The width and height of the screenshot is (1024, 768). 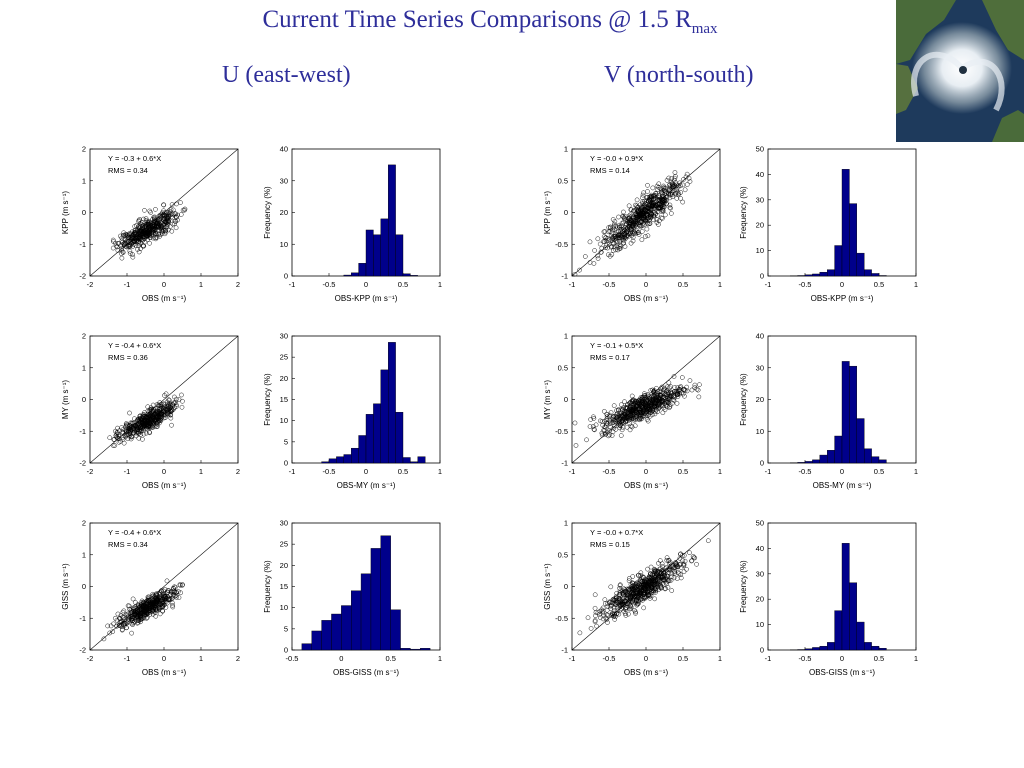 What do you see at coordinates (768, 658) in the screenshot?
I see `x-tick-label: -1` at bounding box center [768, 658].